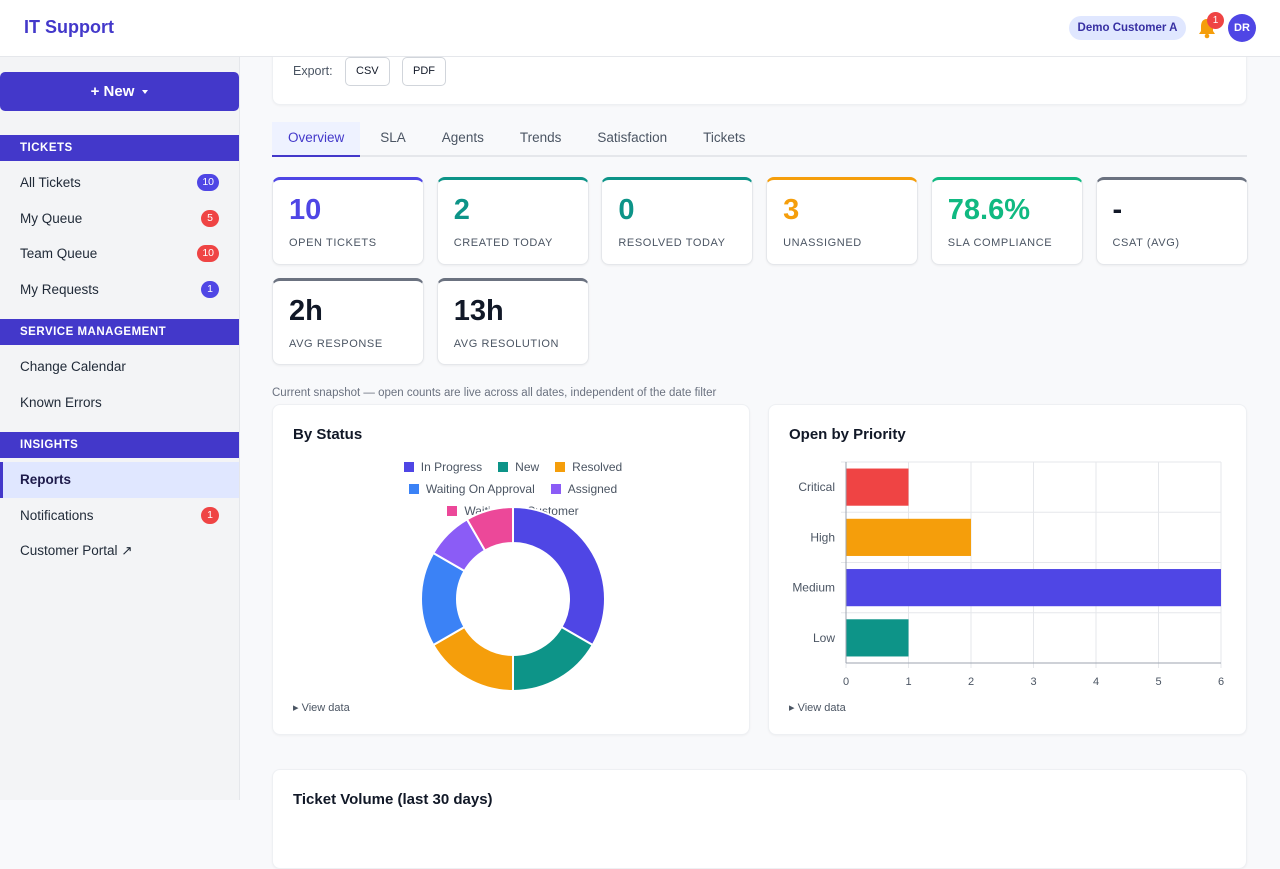  I want to click on export-button: PDF, so click(424, 71).